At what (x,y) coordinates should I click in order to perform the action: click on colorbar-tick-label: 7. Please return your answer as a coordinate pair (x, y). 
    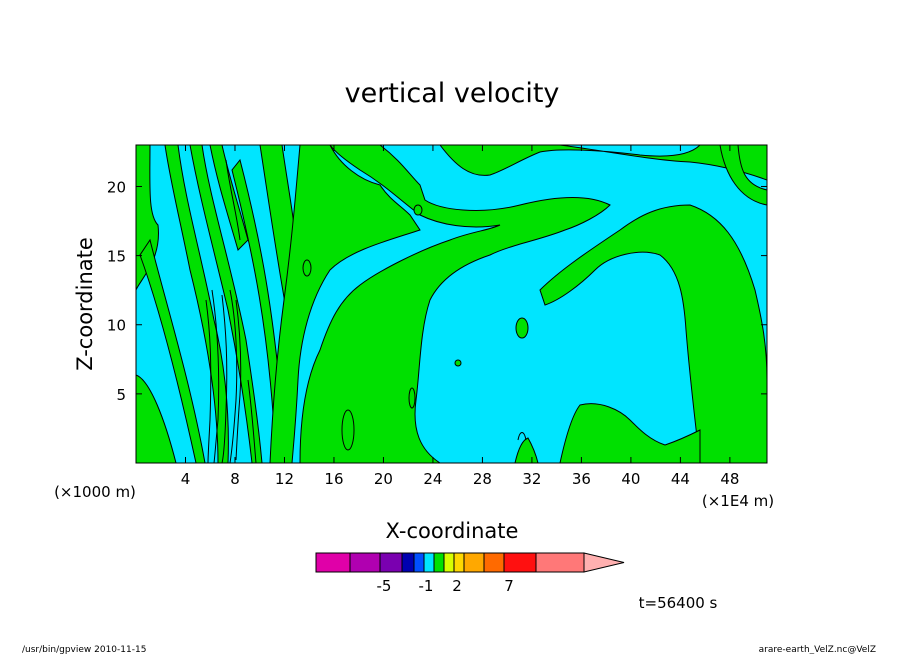
    Looking at the image, I should click on (509, 586).